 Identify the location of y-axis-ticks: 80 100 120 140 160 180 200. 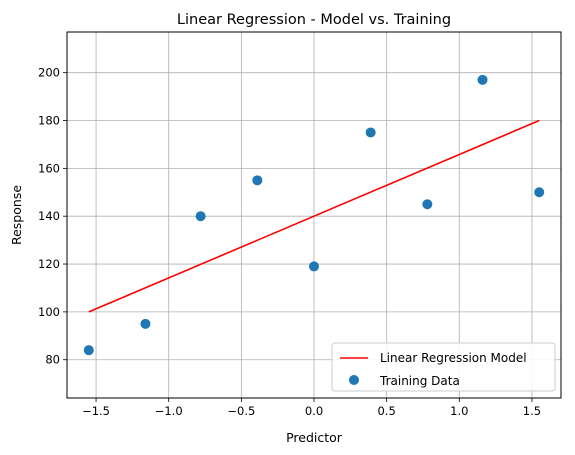
(52, 216).